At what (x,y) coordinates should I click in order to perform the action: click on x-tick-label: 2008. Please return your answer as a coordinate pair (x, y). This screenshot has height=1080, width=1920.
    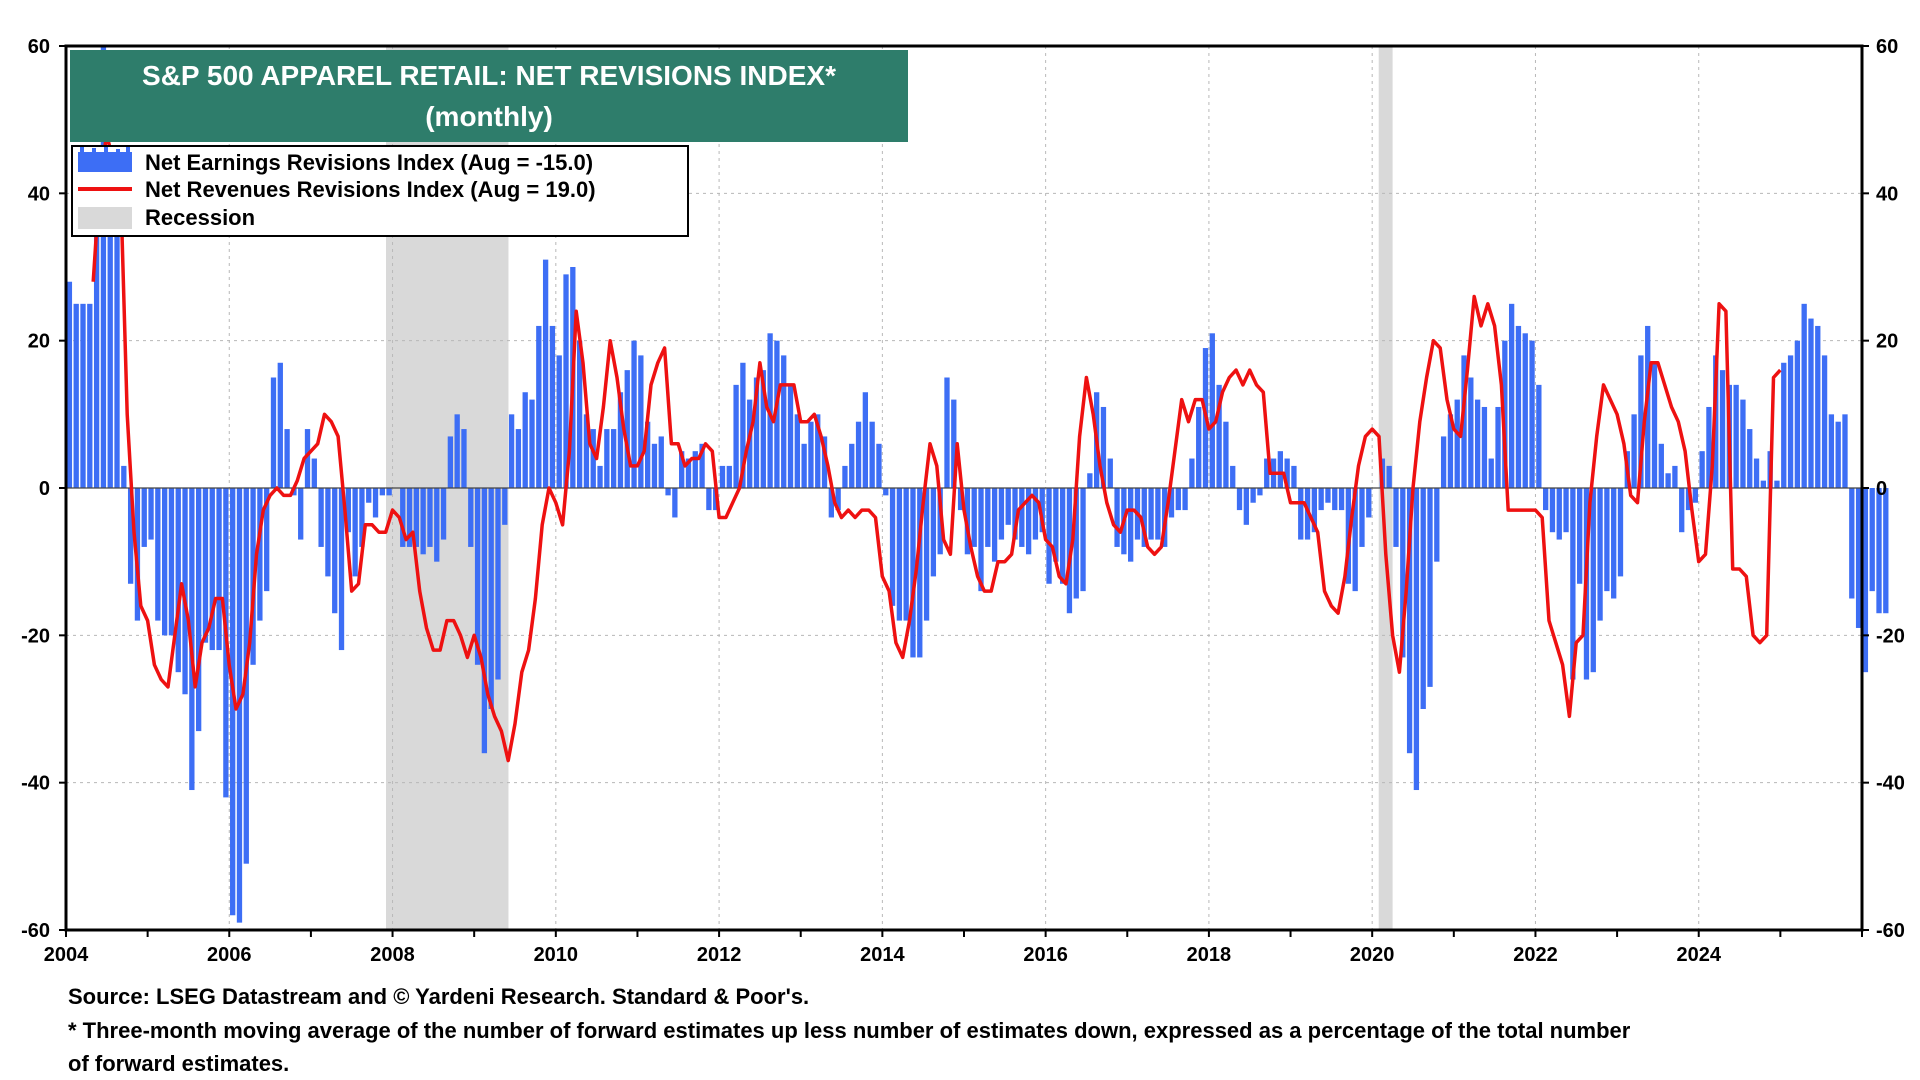
    Looking at the image, I should click on (392, 955).